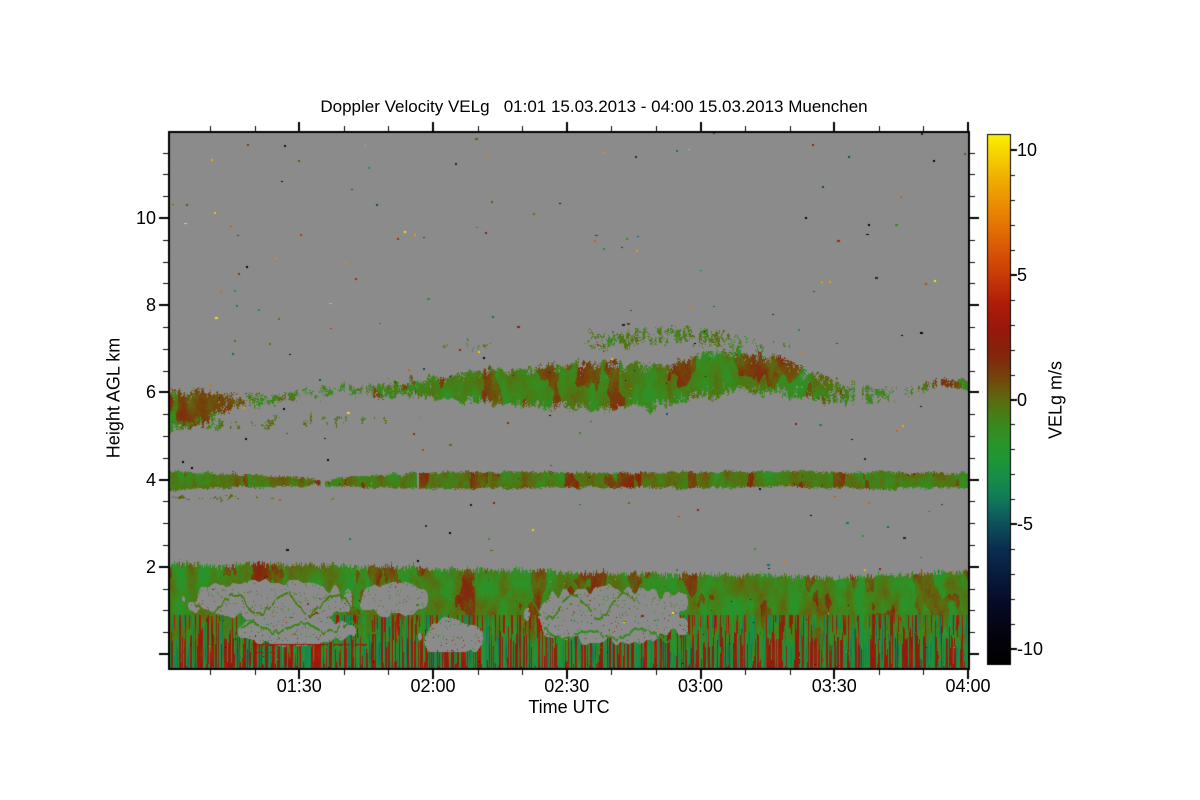 This screenshot has height=800, width=1200. Describe the element at coordinates (145, 218) in the screenshot. I see `y-tick-label: 10` at that location.